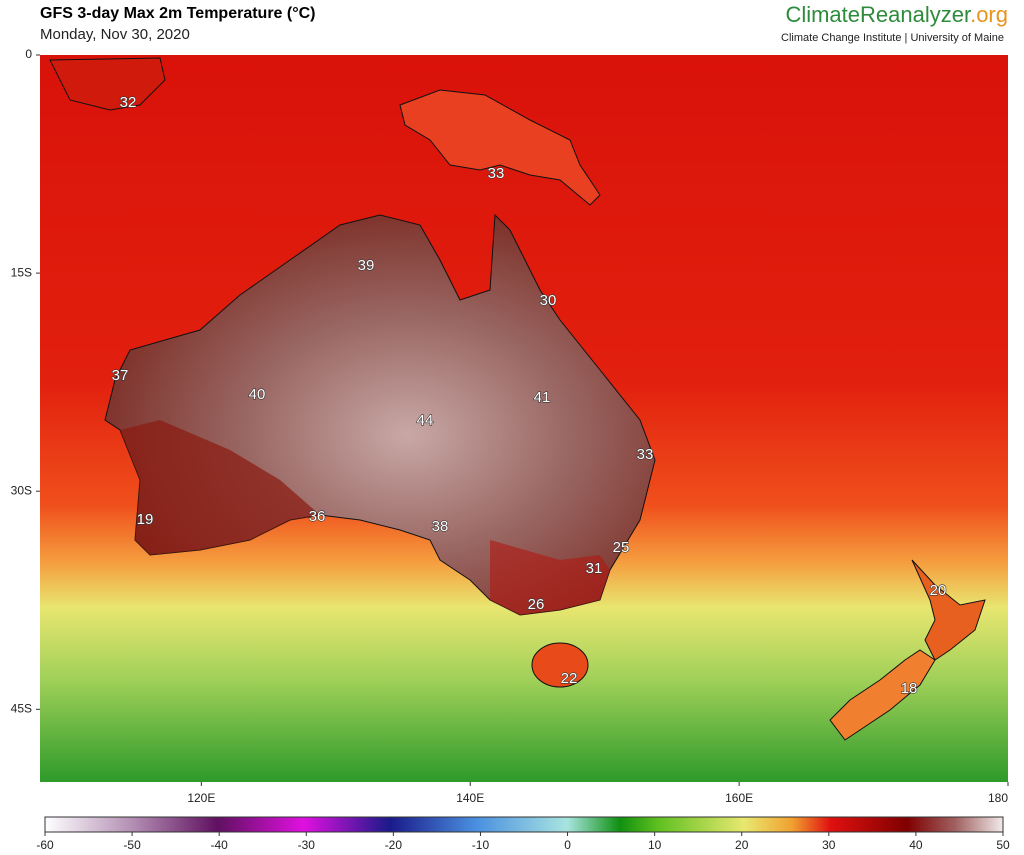 The image size is (1024, 855). Describe the element at coordinates (560, 665) in the screenshot. I see `tasmania` at that location.